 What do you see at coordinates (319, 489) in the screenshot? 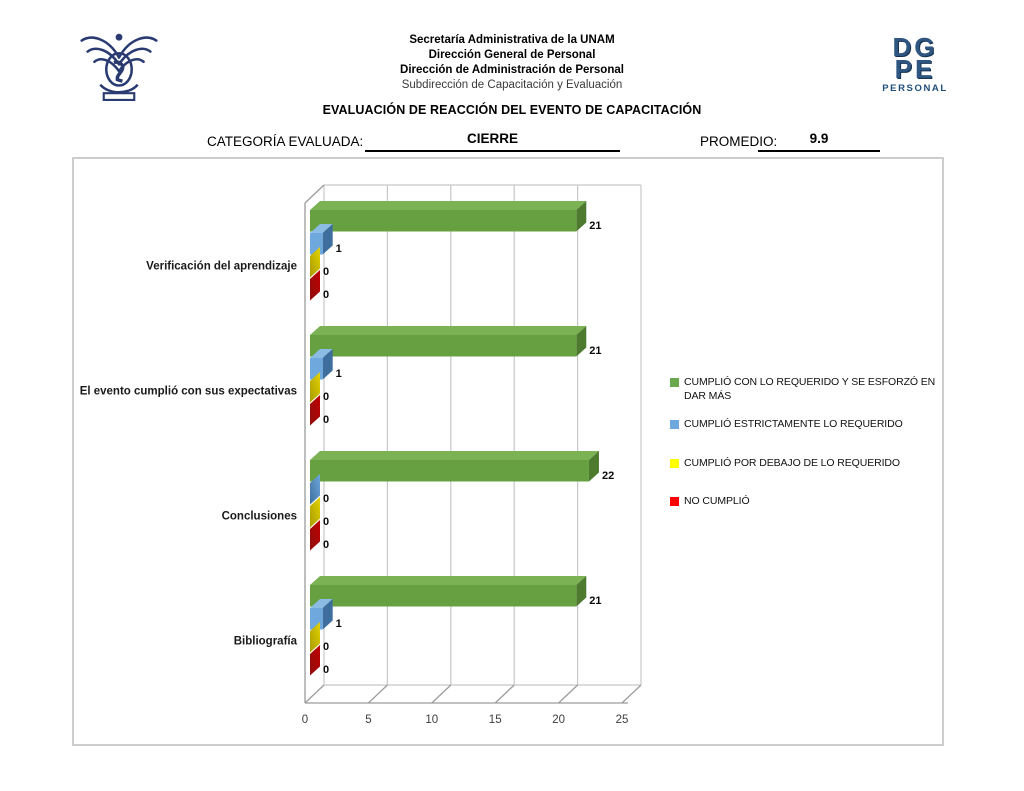
I see `bar-series2-cat3: 0` at bounding box center [319, 489].